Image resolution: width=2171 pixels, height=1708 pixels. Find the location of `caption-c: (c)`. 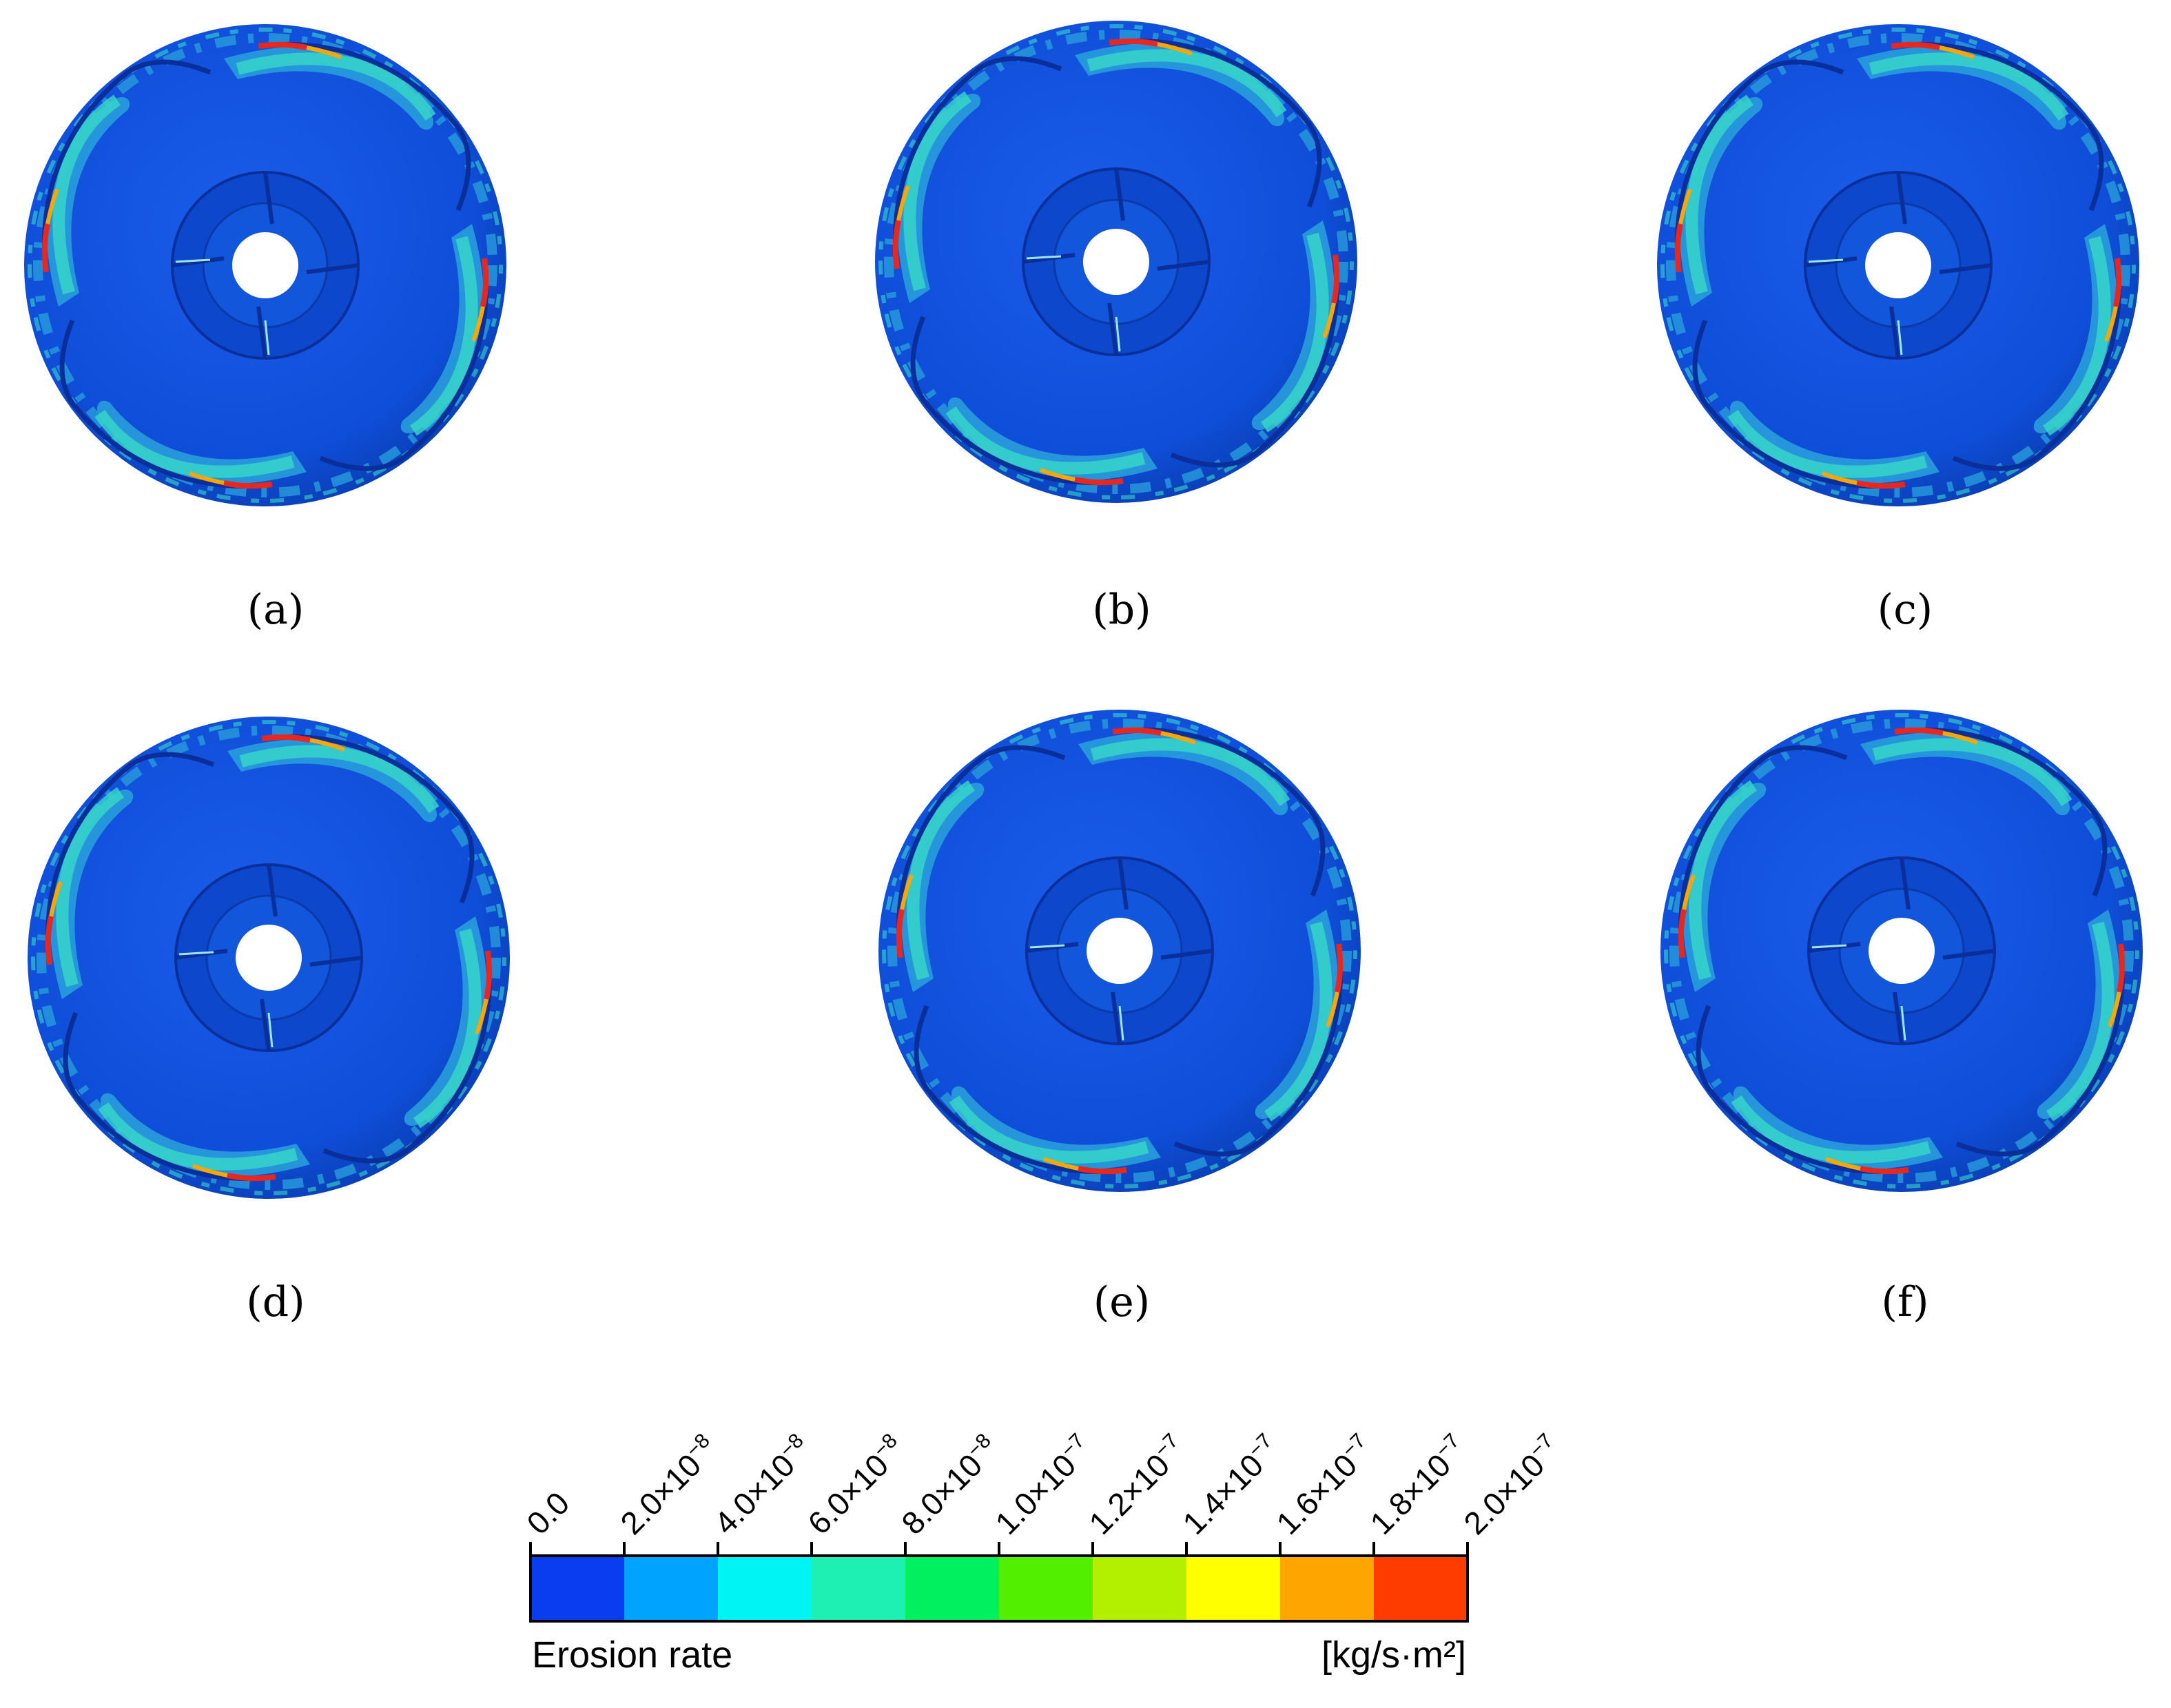

caption-c: (c) is located at coordinates (1905, 610).